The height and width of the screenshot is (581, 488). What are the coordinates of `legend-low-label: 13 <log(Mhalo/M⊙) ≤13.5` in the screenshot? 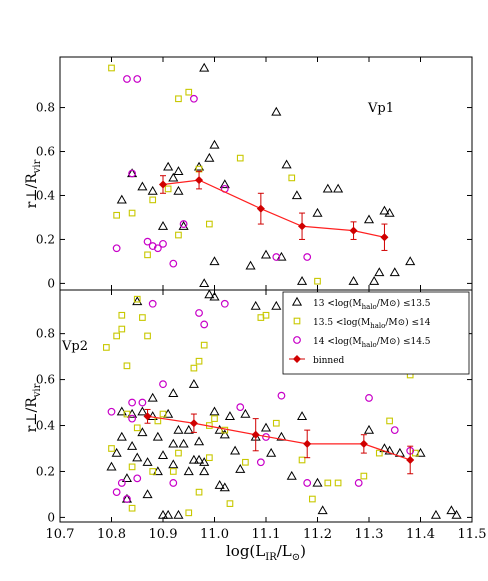 It's located at (372, 304).